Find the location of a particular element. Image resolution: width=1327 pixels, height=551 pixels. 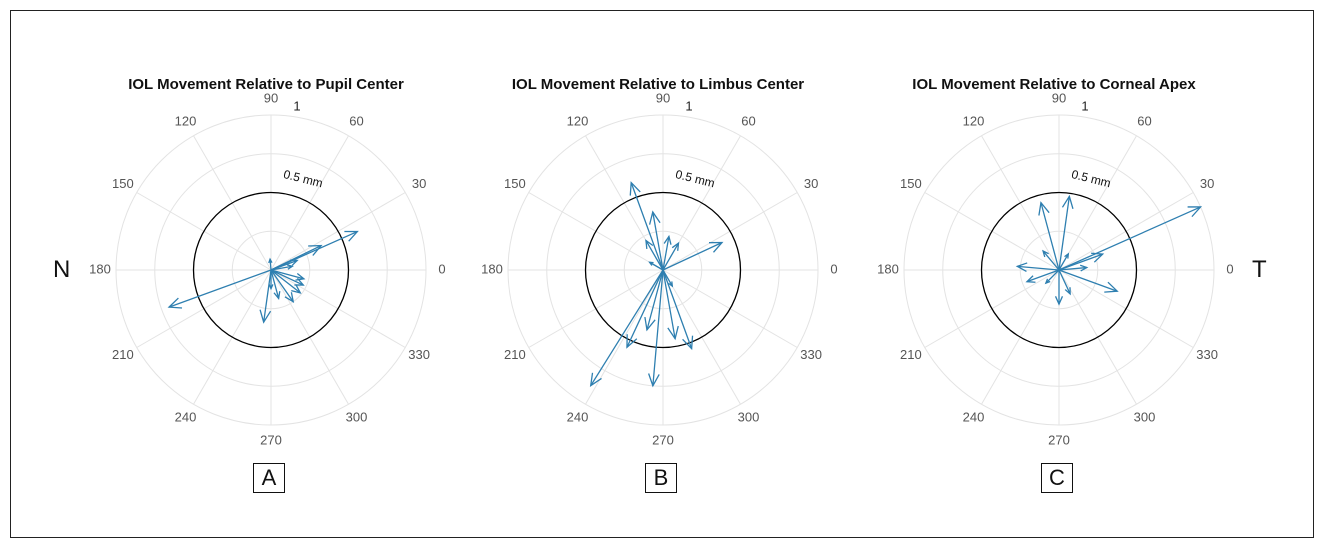

panel-b-angle-tick-330: 330 is located at coordinates (811, 354).